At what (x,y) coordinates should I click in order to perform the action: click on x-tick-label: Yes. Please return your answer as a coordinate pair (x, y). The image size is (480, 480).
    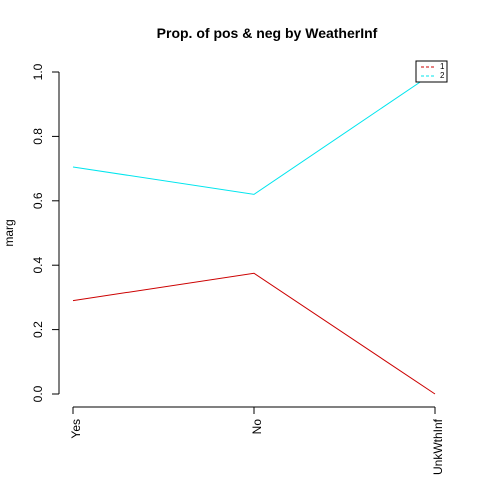
    Looking at the image, I should click on (76, 429).